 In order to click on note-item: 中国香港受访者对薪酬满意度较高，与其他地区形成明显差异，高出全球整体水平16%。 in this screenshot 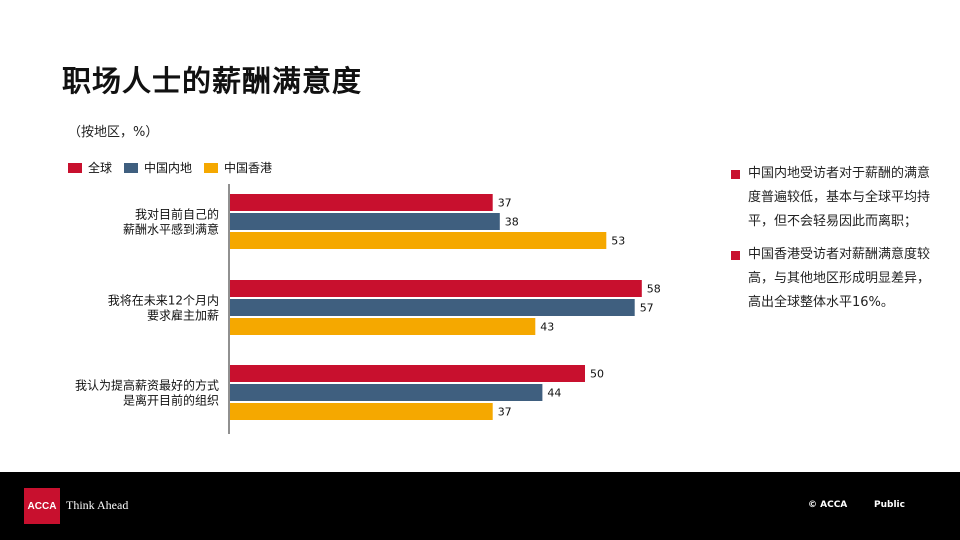, I will do `click(831, 279)`.